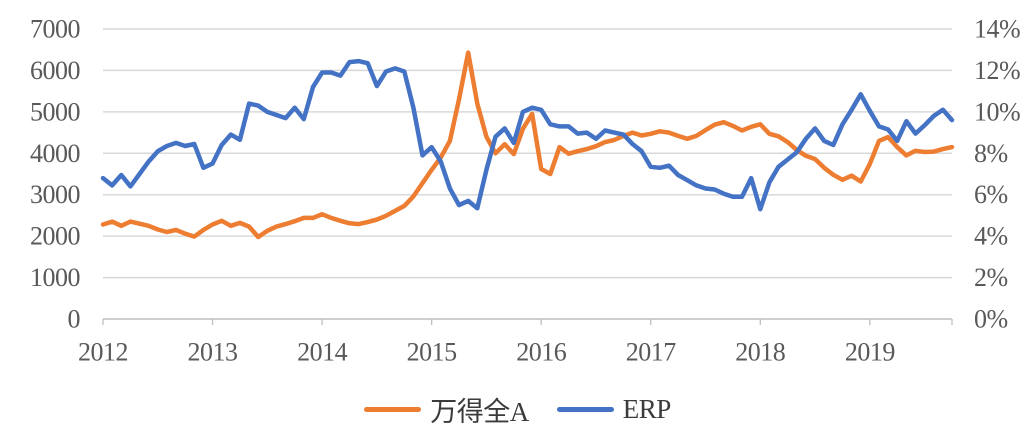 This screenshot has width=1035, height=432. Describe the element at coordinates (991, 153) in the screenshot. I see `y-right-tick-label: 8%` at that location.